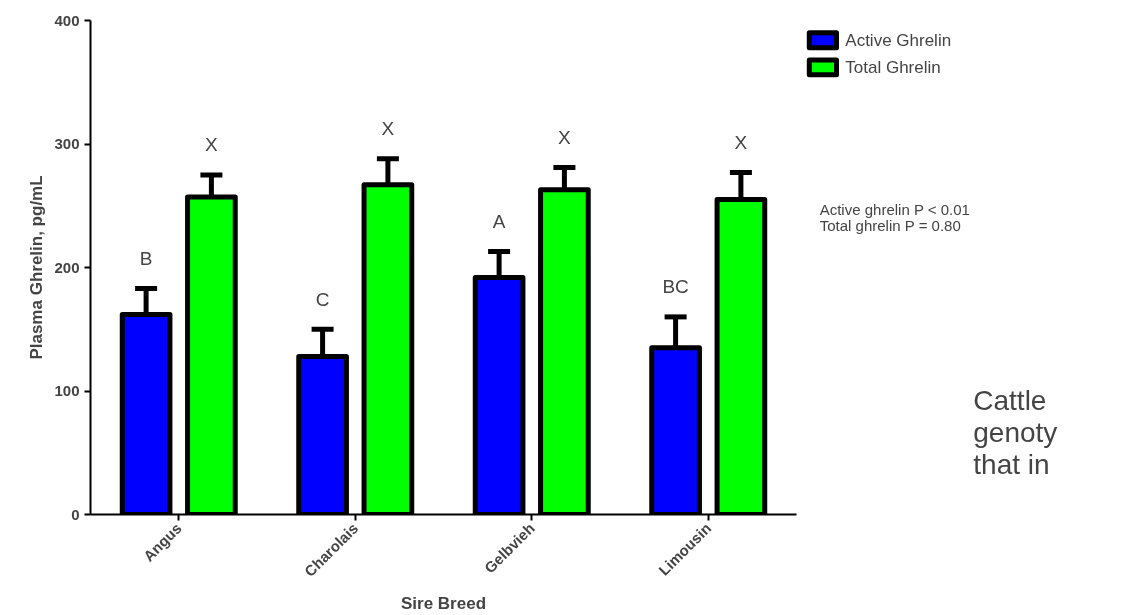 Image resolution: width=1124 pixels, height=615 pixels. What do you see at coordinates (898, 40) in the screenshot?
I see `legend-label: Active Ghrelin` at bounding box center [898, 40].